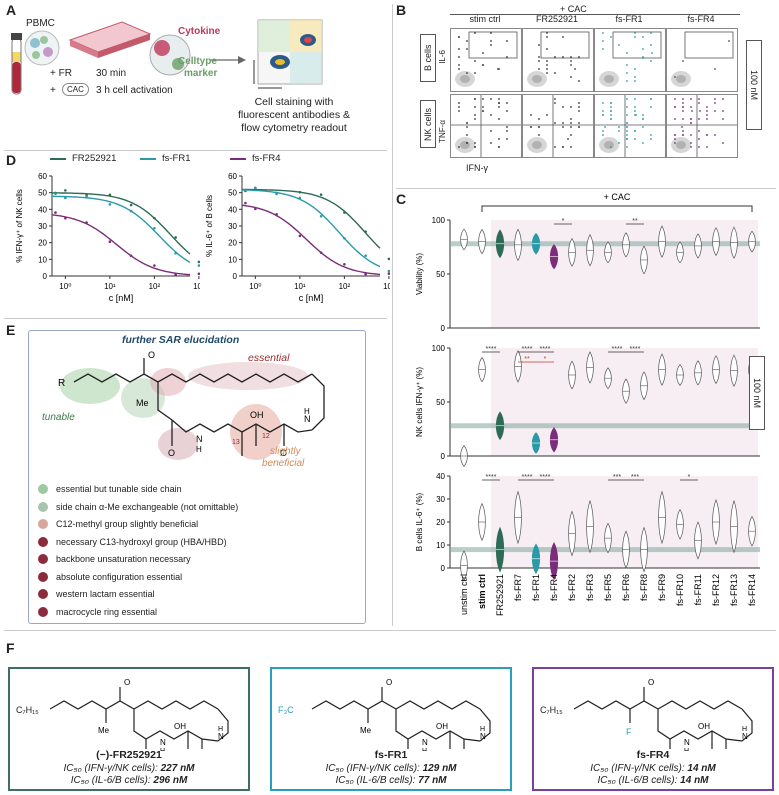 This screenshot has width=779, height=795. What do you see at coordinates (590, 587) in the screenshot?
I see `c-category-label: fs-FR3` at bounding box center [590, 587].